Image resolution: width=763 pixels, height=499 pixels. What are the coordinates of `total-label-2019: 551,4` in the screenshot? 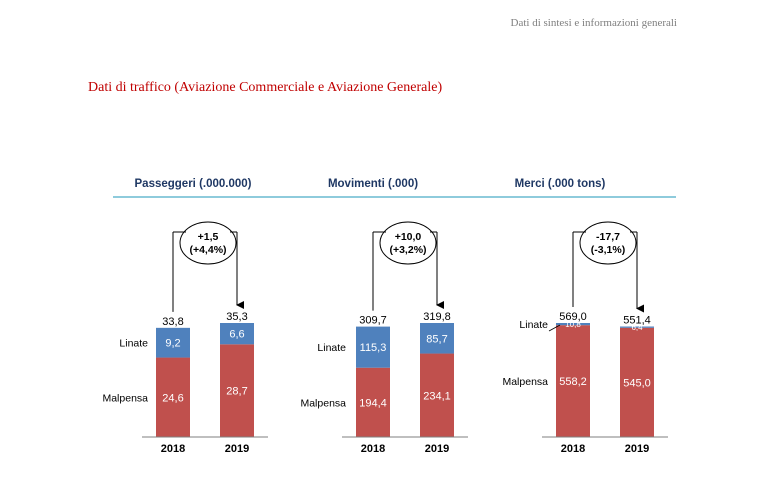 It's located at (637, 321).